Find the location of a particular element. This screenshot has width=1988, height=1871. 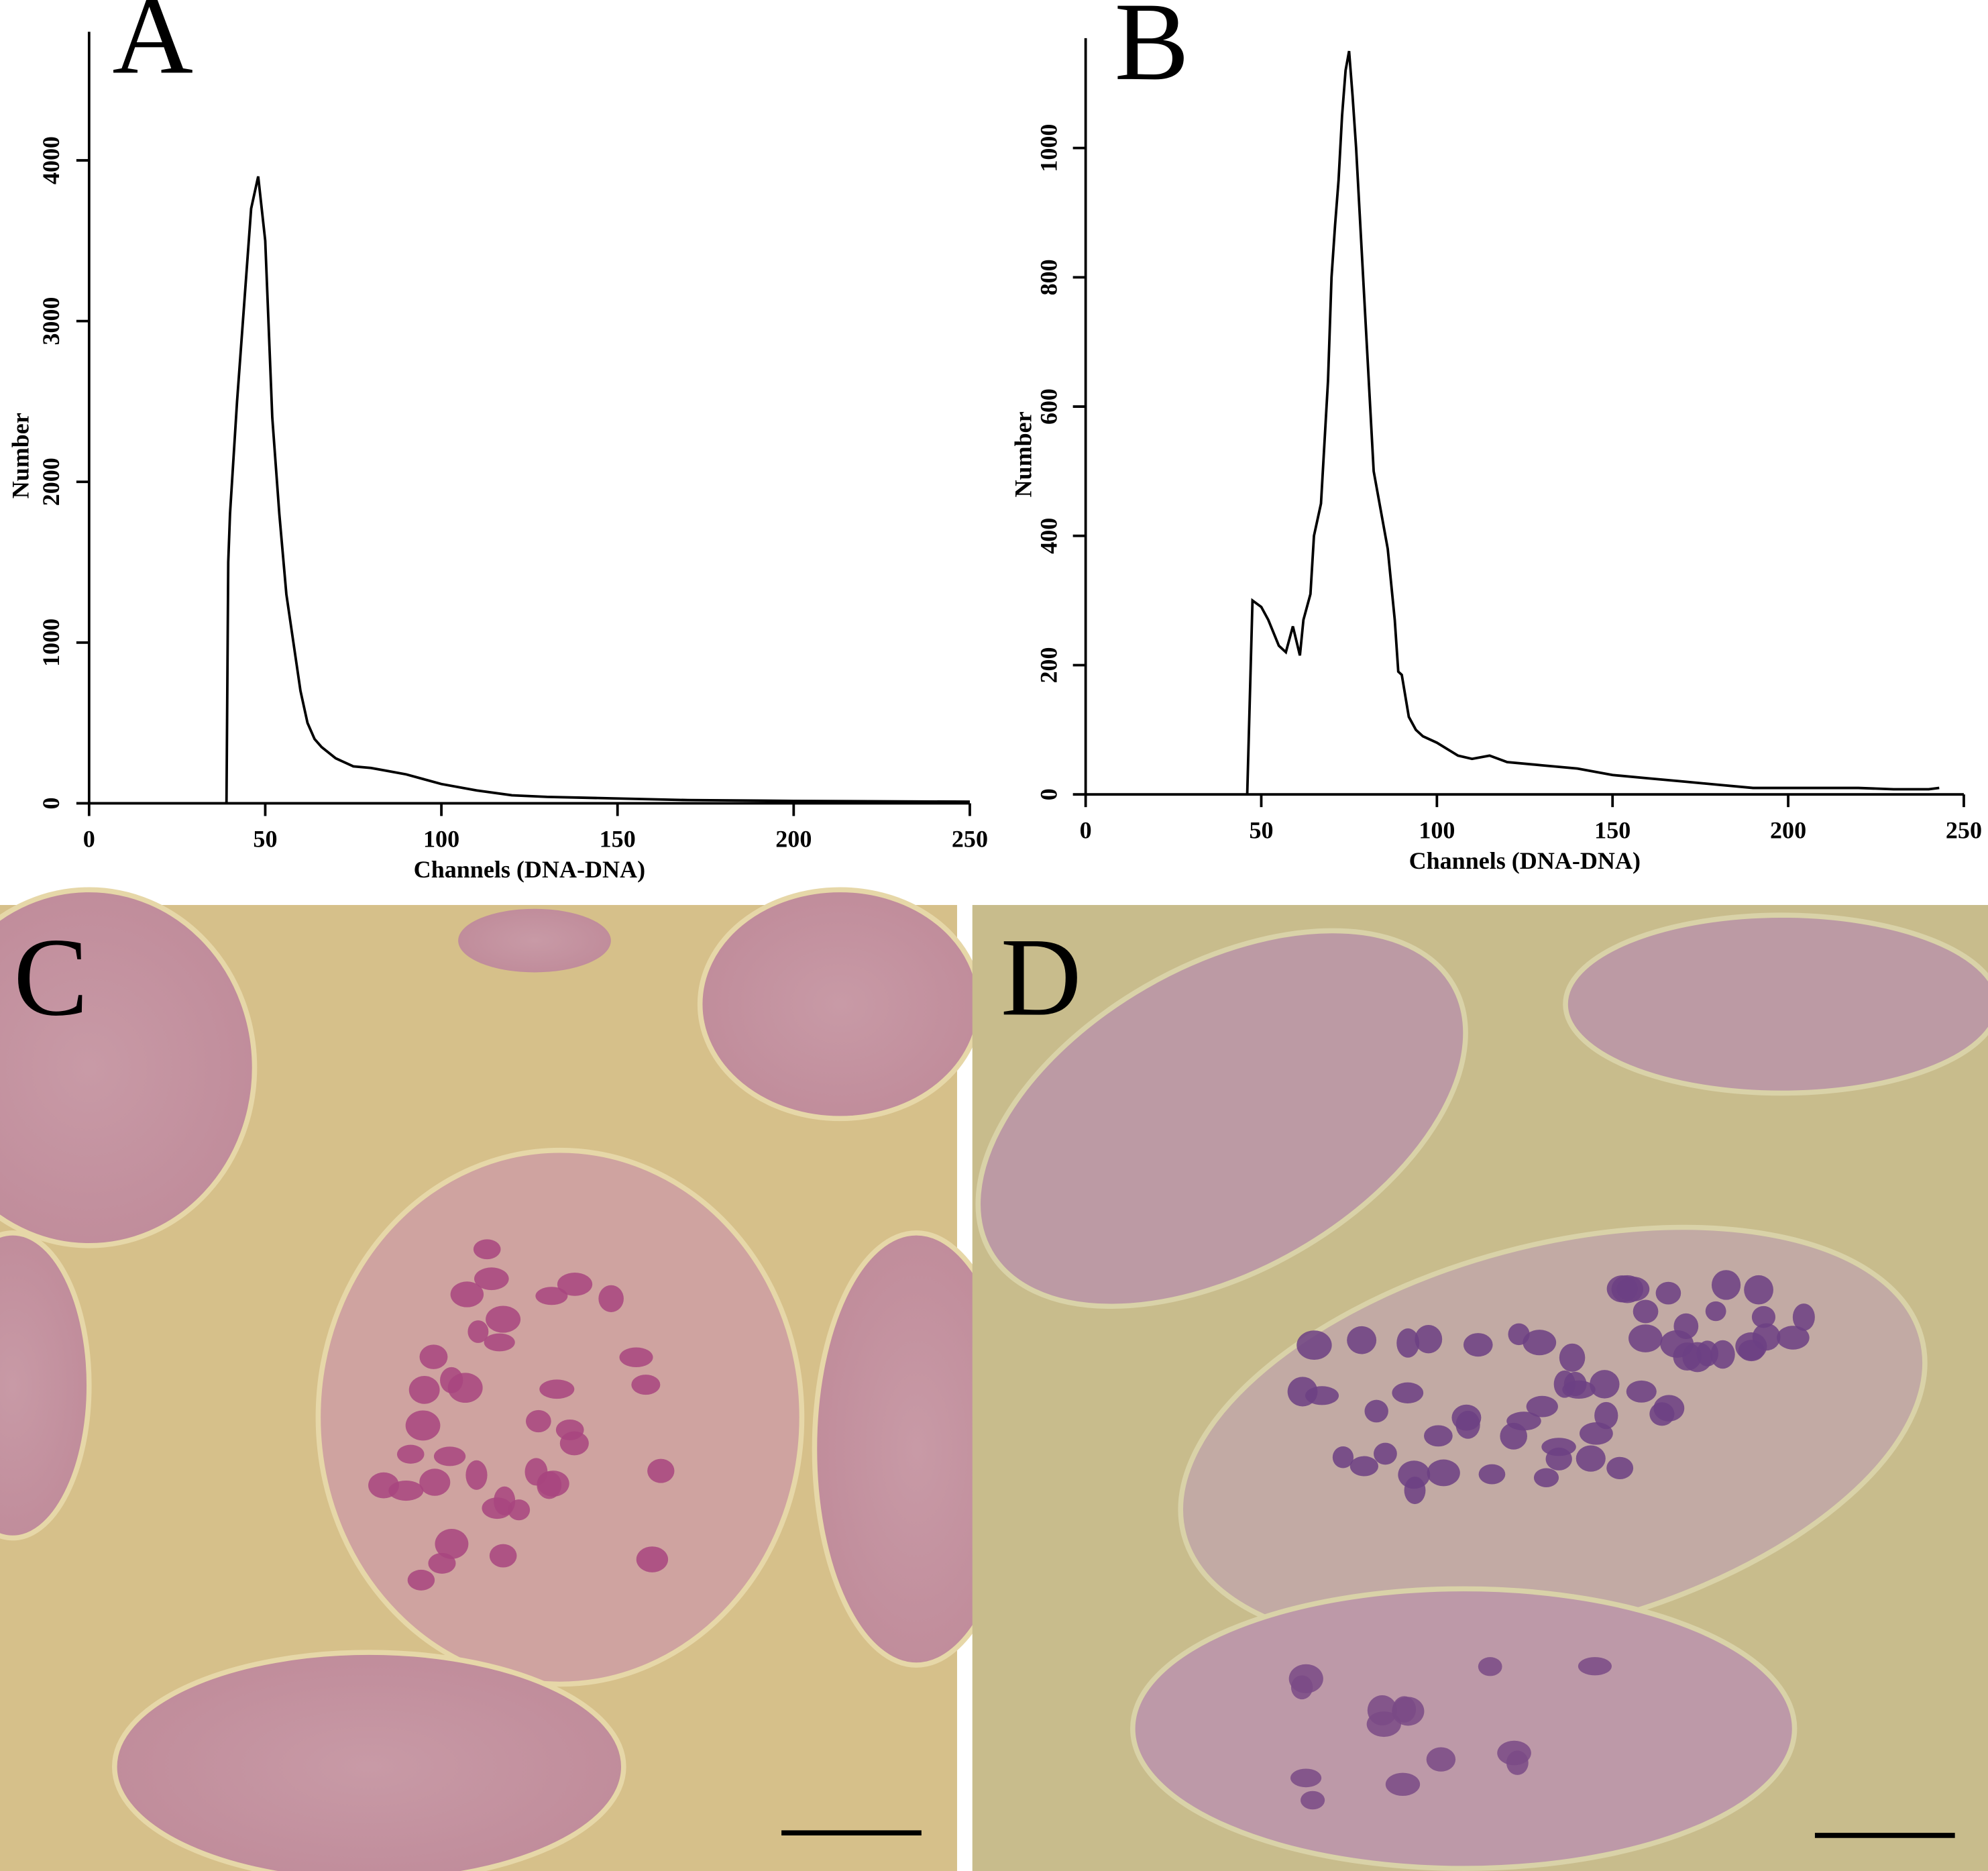

y-tick-label: 400 is located at coordinates (1049, 536).